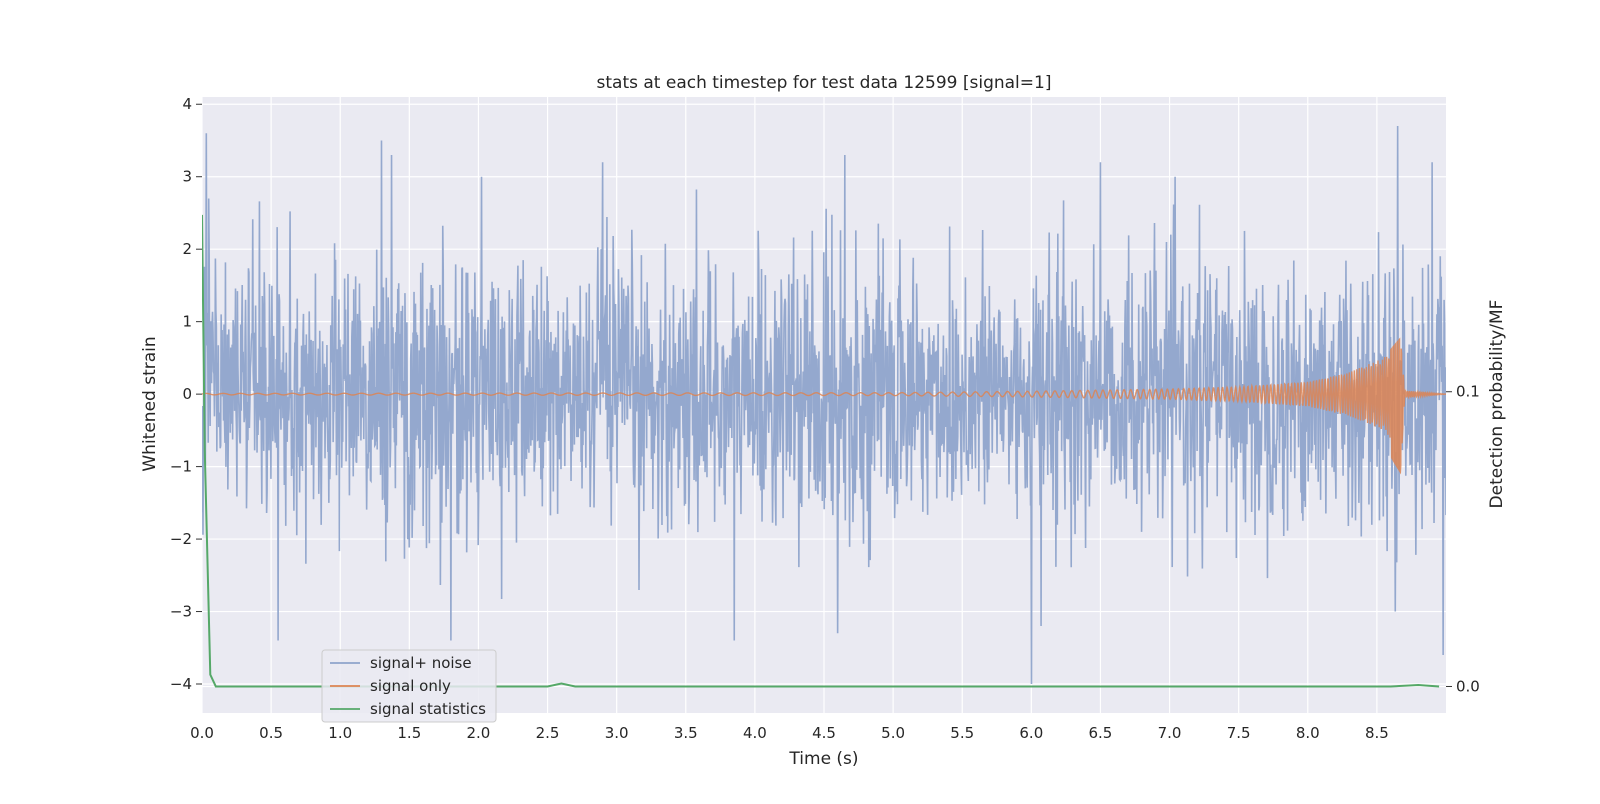 The width and height of the screenshot is (1600, 804). I want to click on x-tick-label: 7.0, so click(1170, 733).